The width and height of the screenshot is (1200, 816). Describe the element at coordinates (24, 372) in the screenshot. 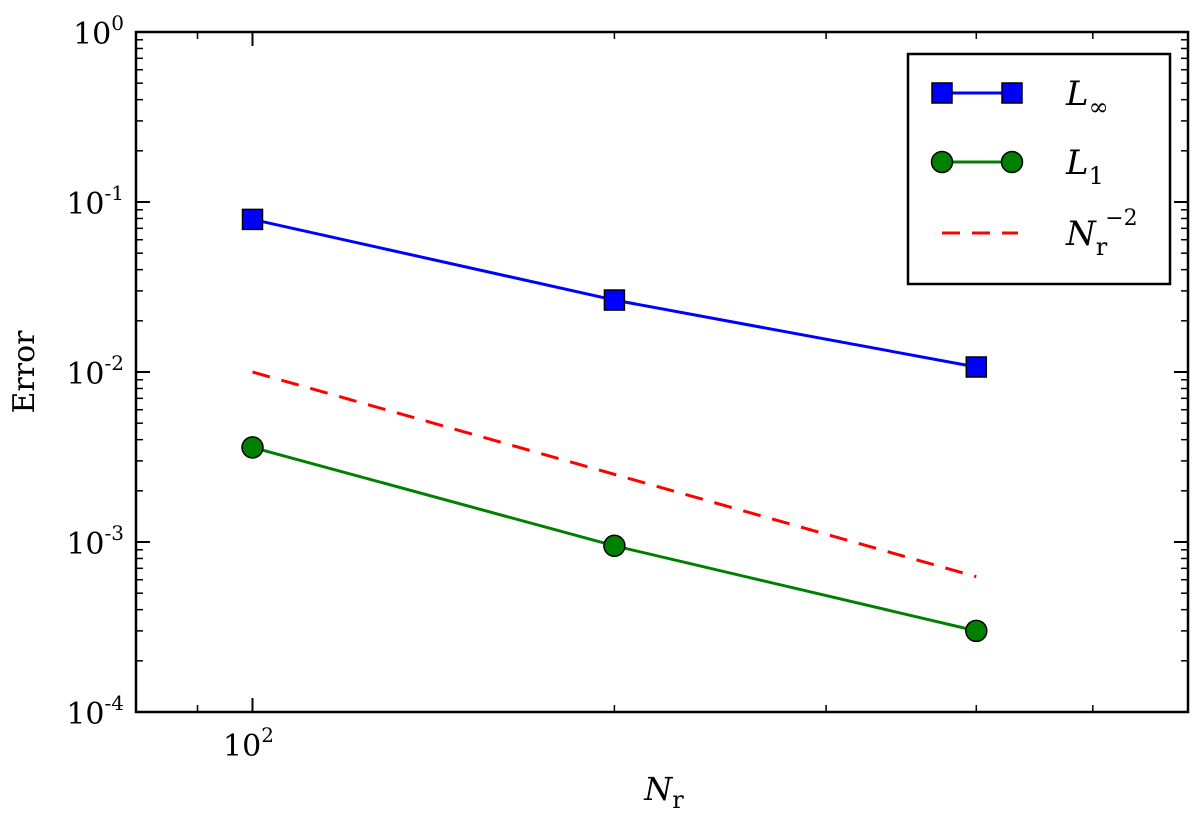

I see `y-axis-title: Error` at that location.